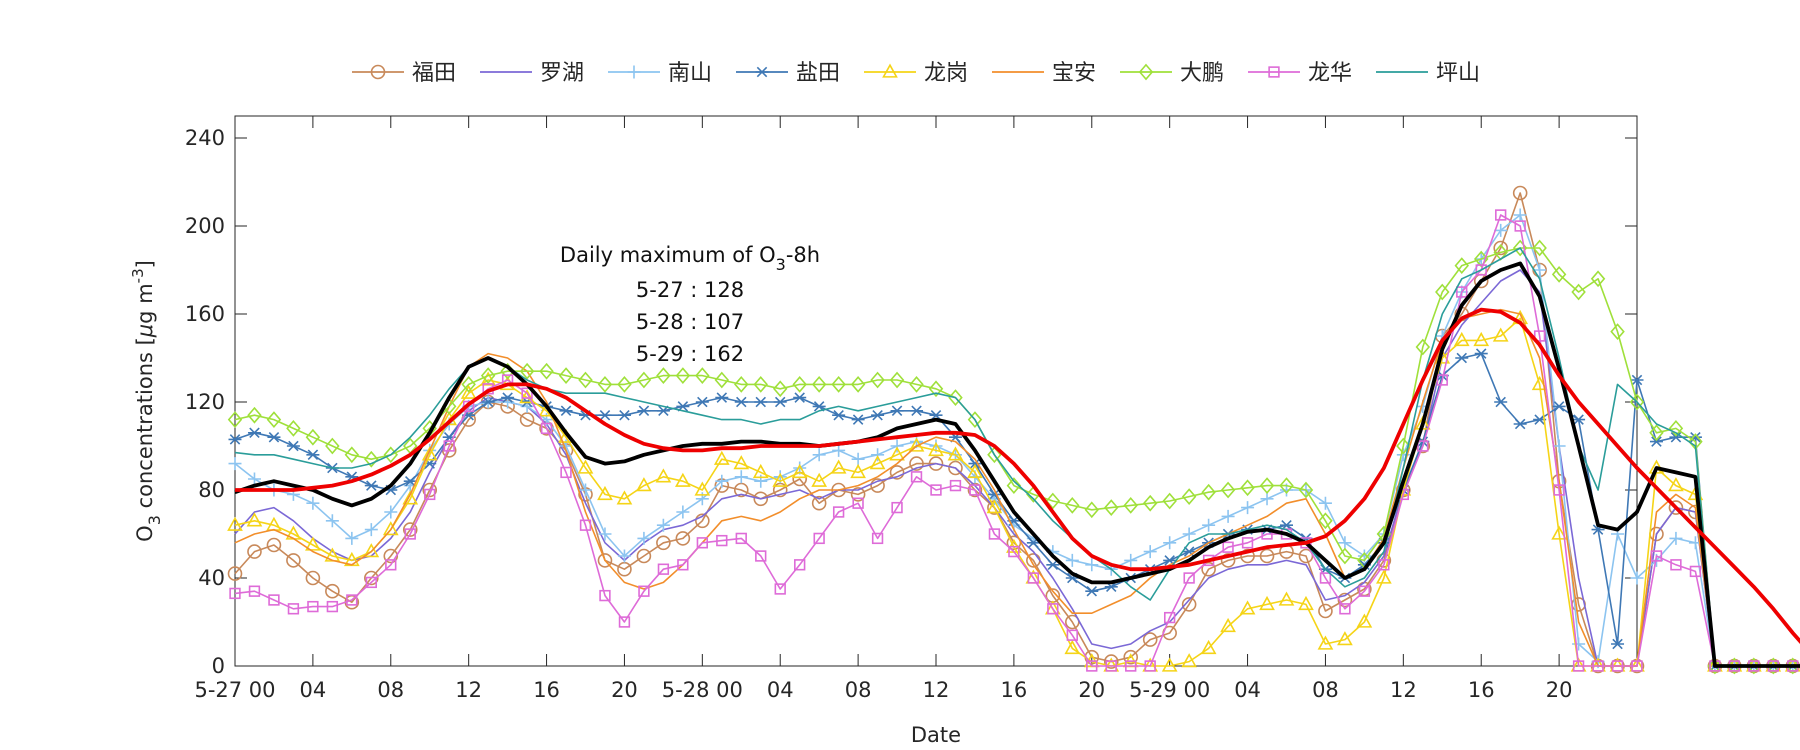 The image size is (1800, 750). I want to click on legend-label: 坪山, so click(1458, 73).